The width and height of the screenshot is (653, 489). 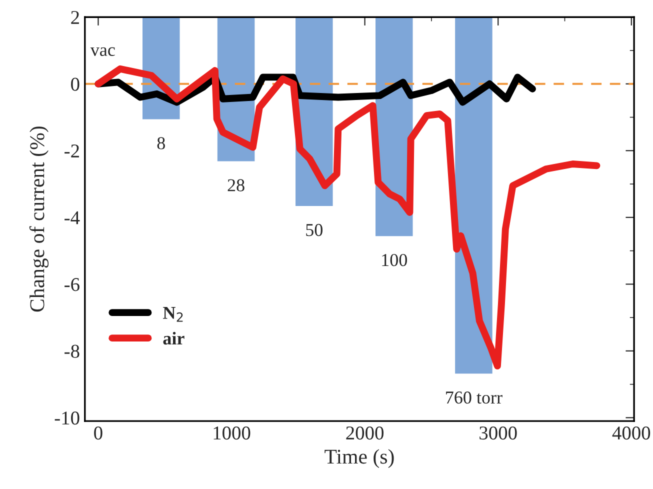 I want to click on x-axis-title: Time (s), so click(x=359, y=458).